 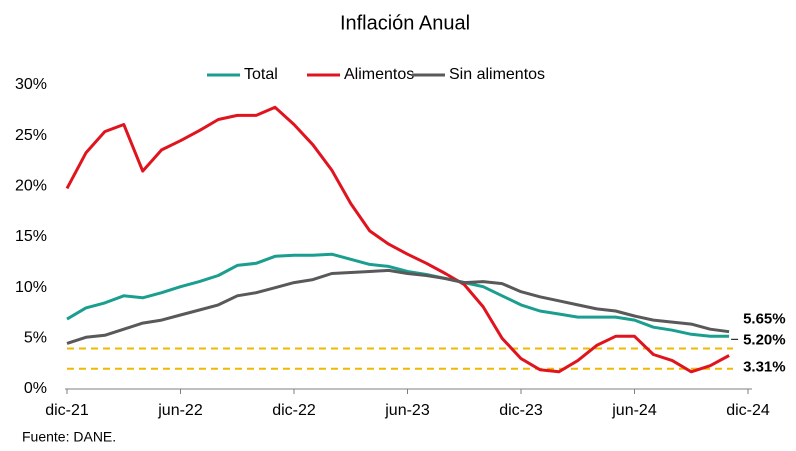 I want to click on y-tick-label: 30%, so click(x=31, y=84).